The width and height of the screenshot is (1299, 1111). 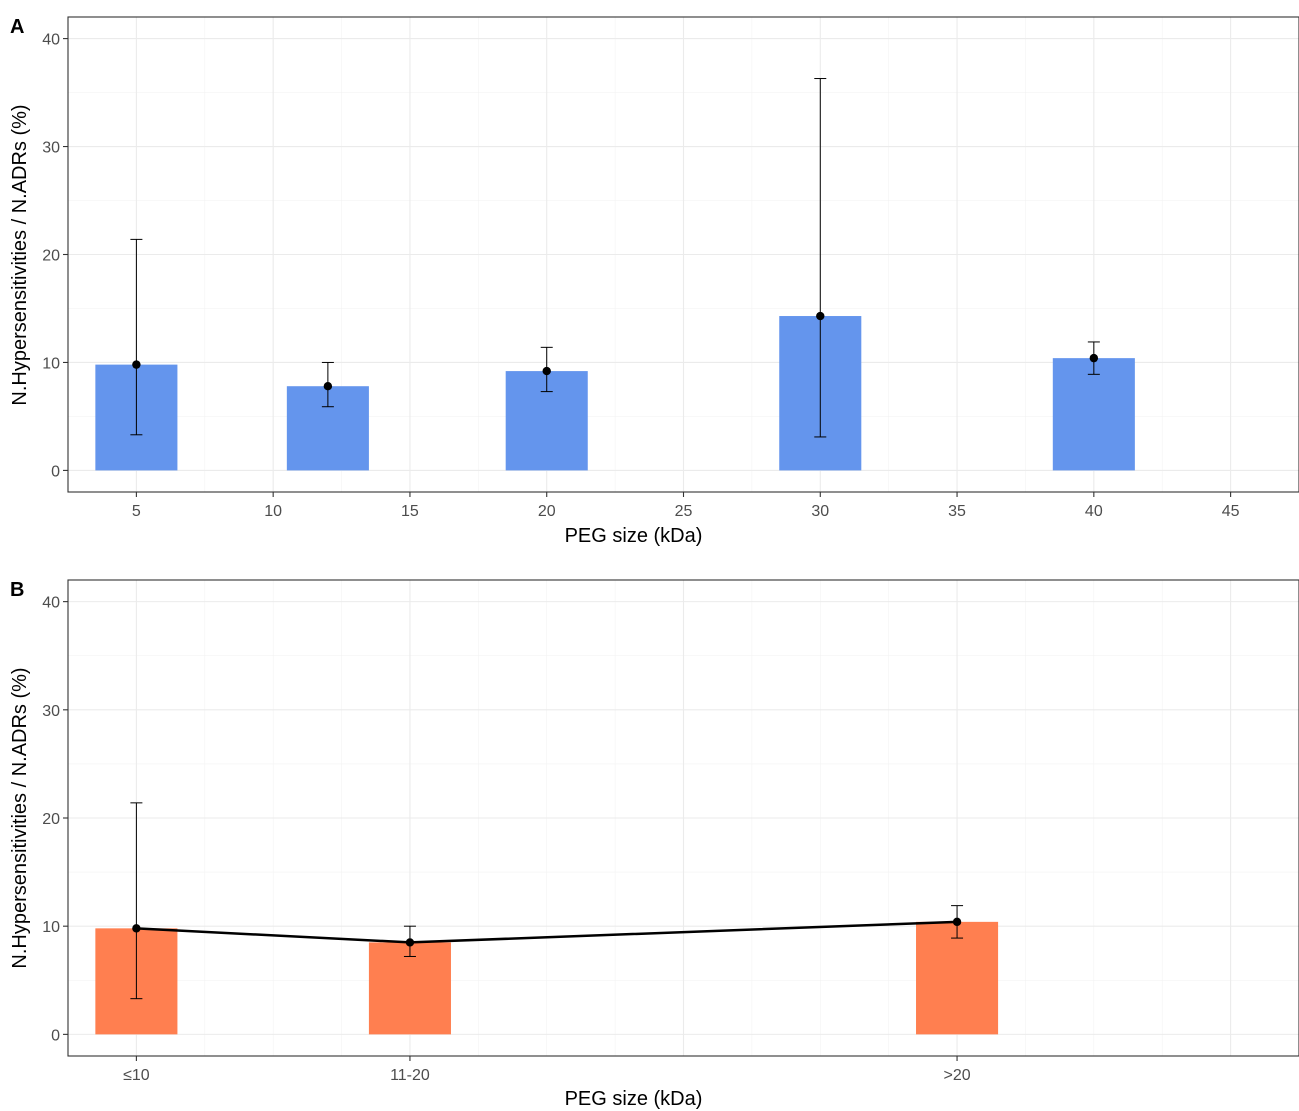 I want to click on x-tick-label: 30, so click(x=820, y=511).